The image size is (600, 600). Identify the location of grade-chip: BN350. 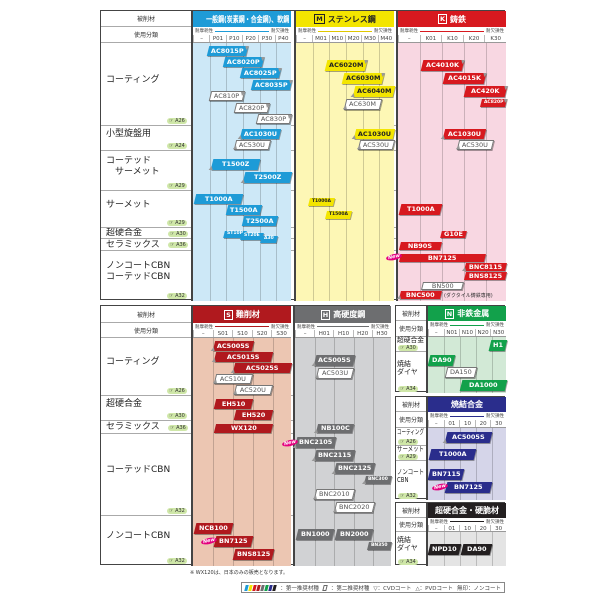
(379, 546).